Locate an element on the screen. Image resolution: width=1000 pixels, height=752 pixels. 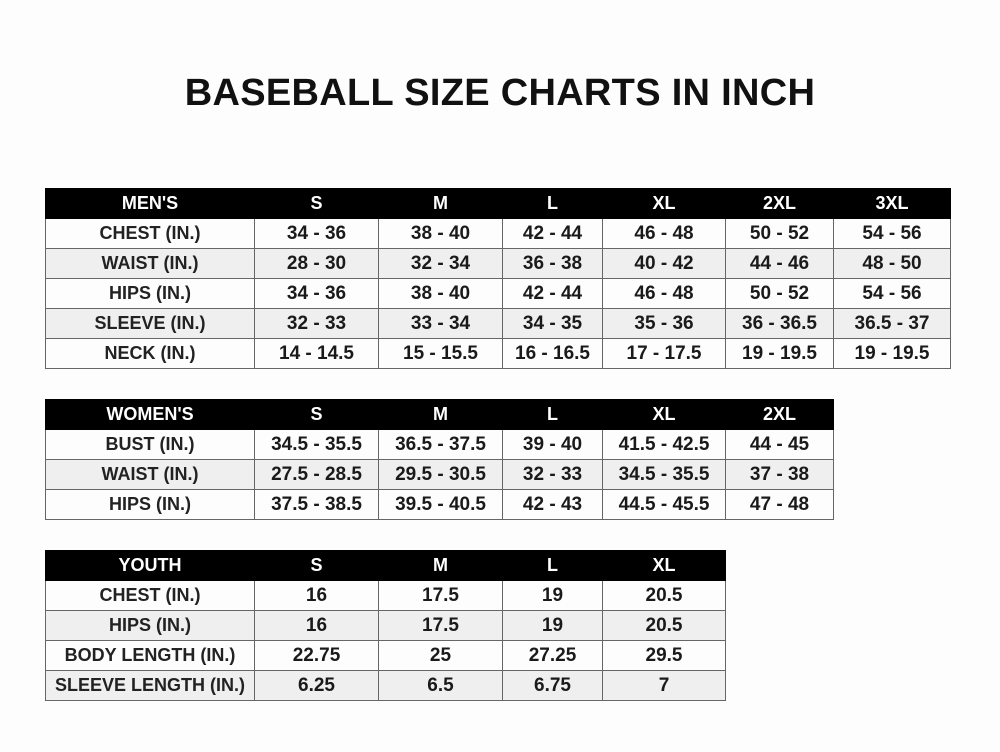
size-value: 33 - 34 is located at coordinates (440, 323).